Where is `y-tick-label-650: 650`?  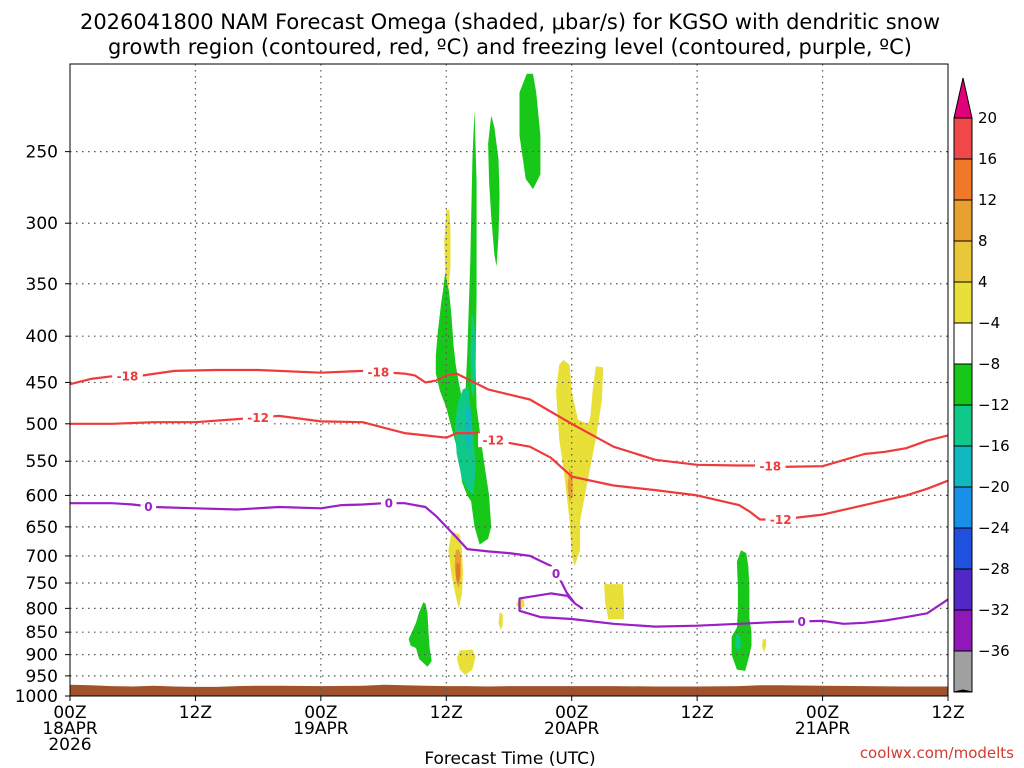
y-tick-label-650: 650 is located at coordinates (42, 528).